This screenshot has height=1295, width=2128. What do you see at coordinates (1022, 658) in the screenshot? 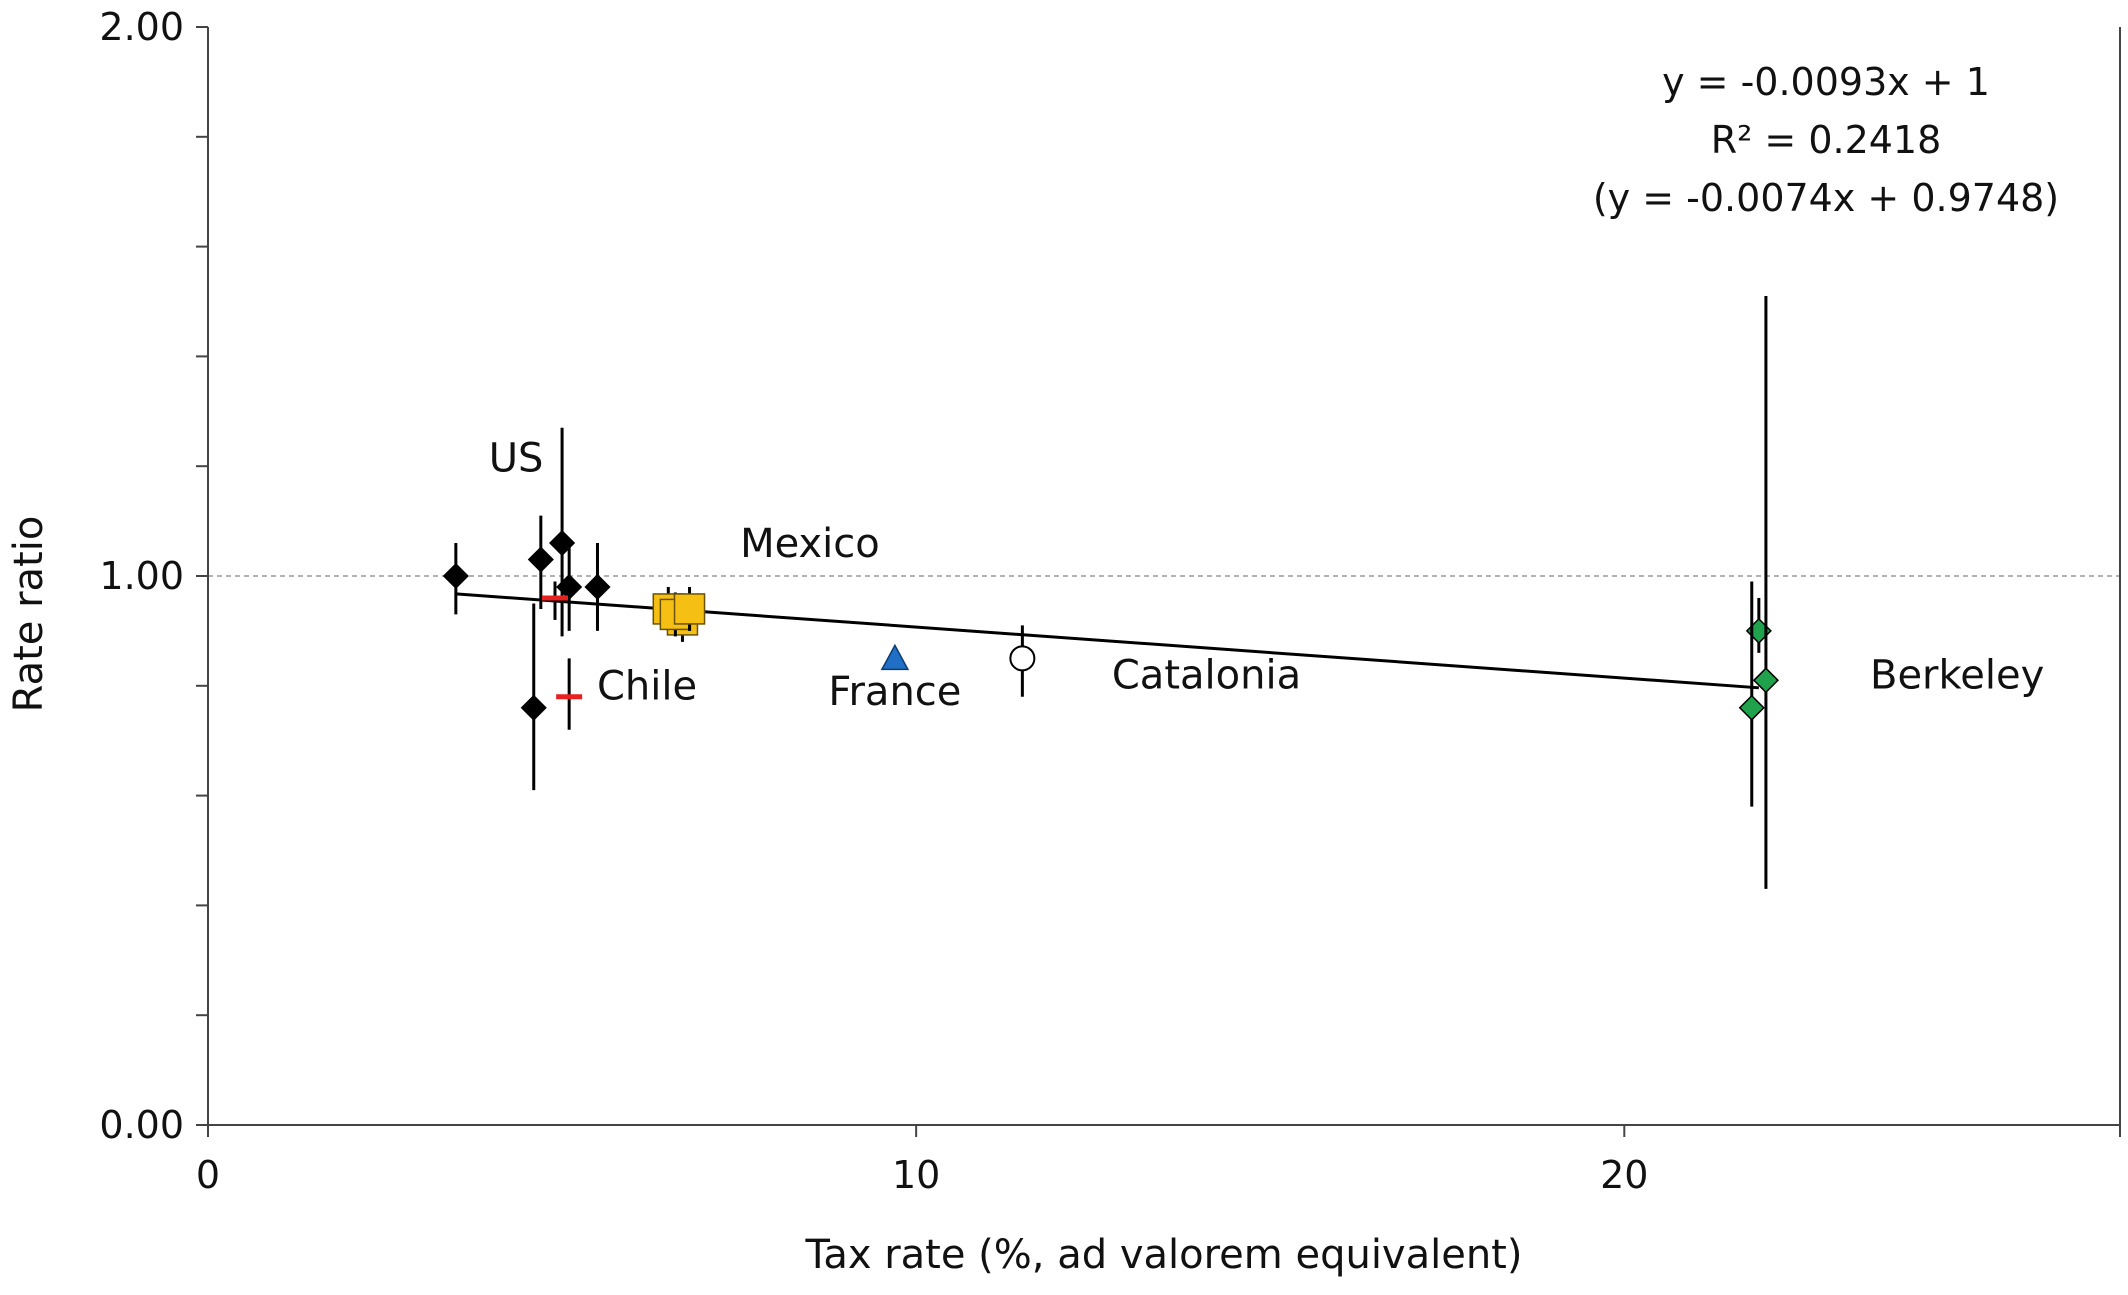
I see `catalonia-point` at bounding box center [1022, 658].